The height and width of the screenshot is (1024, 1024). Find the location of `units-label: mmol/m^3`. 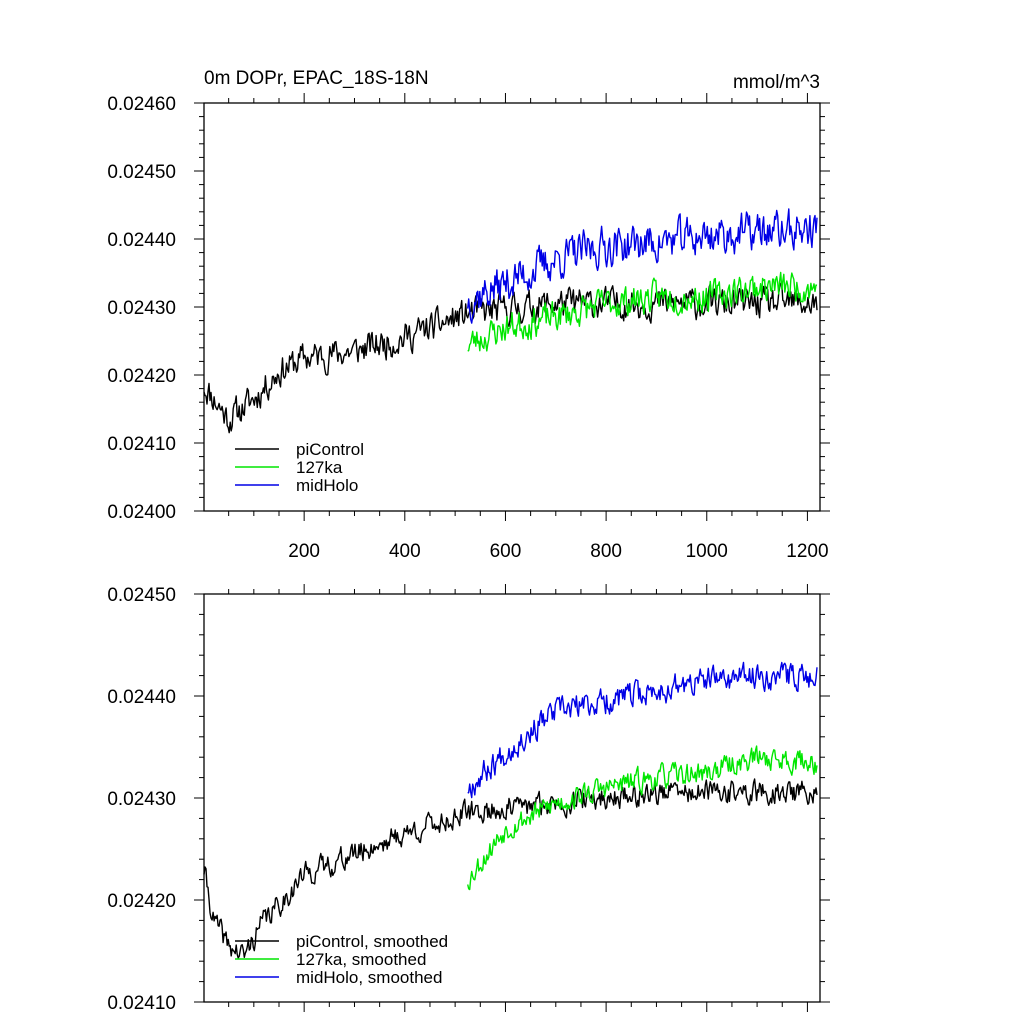

units-label: mmol/m^3 is located at coordinates (776, 82).